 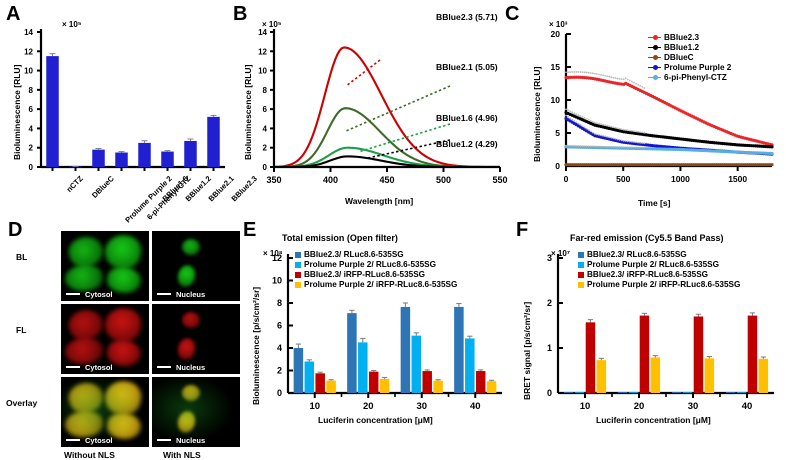 I want to click on svg-text: 500, so click(x=443, y=180).